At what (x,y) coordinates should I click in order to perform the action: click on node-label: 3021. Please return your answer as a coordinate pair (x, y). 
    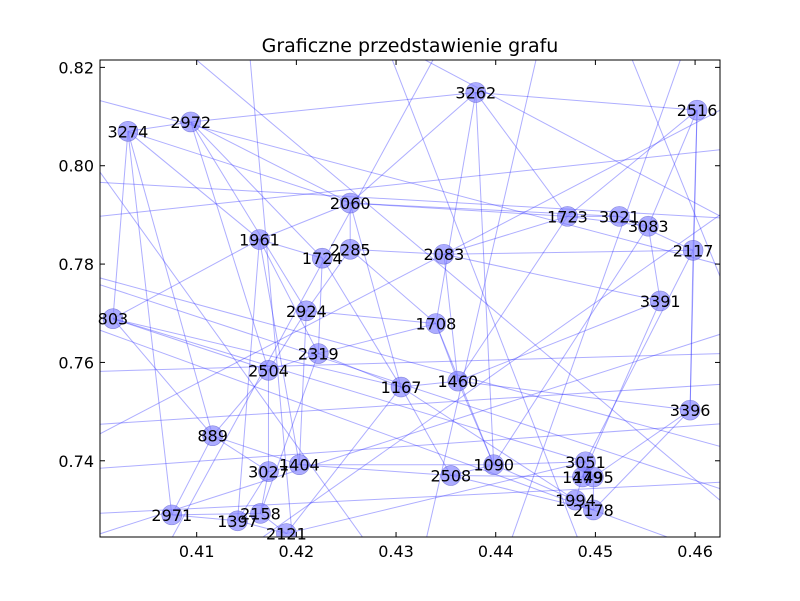
    Looking at the image, I should click on (619, 216).